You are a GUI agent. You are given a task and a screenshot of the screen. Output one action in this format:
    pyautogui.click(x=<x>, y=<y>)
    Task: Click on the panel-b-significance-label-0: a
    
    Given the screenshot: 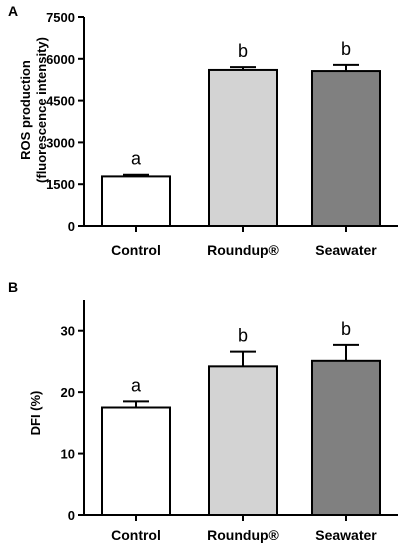 What is the action you would take?
    pyautogui.click(x=136, y=385)
    